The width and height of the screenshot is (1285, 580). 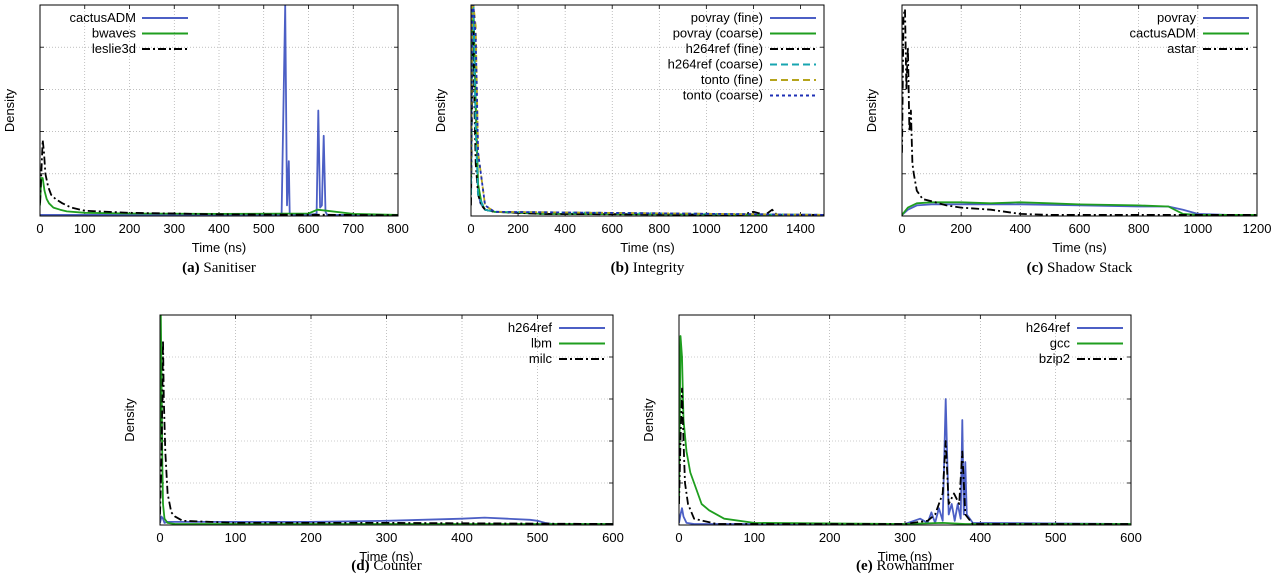 What do you see at coordinates (659, 268) in the screenshot?
I see `caption-text: Integrity` at bounding box center [659, 268].